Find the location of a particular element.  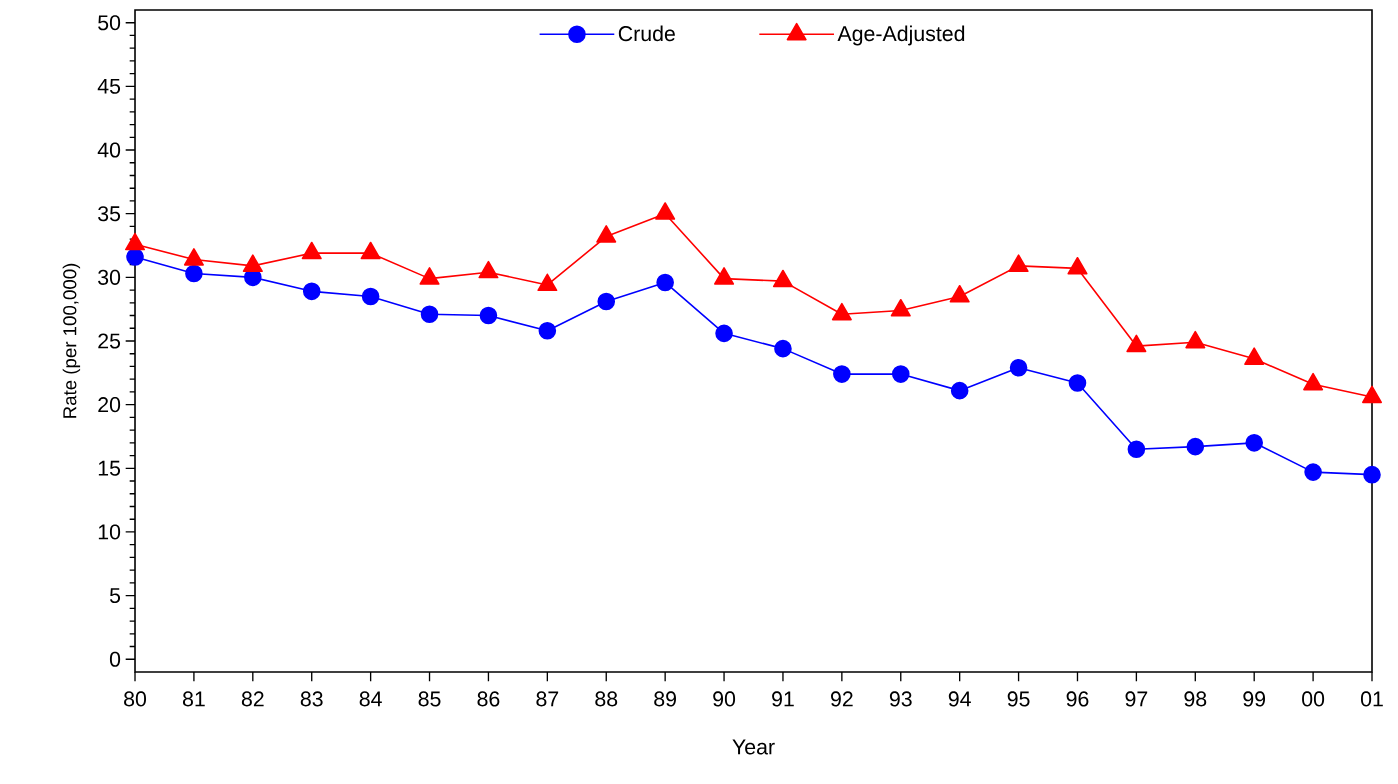

x-tick-label: 93 is located at coordinates (900, 699).